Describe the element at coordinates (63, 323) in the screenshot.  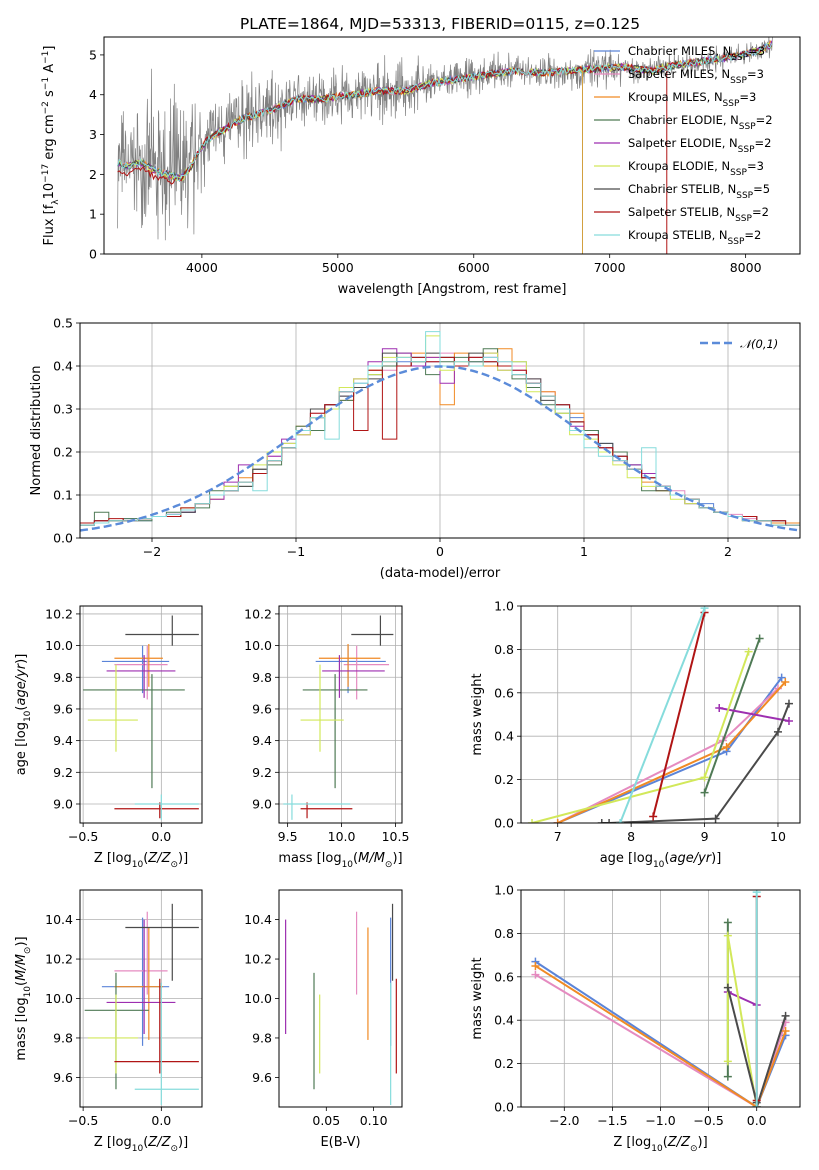
I see `y-tick-label: 0.5` at that location.